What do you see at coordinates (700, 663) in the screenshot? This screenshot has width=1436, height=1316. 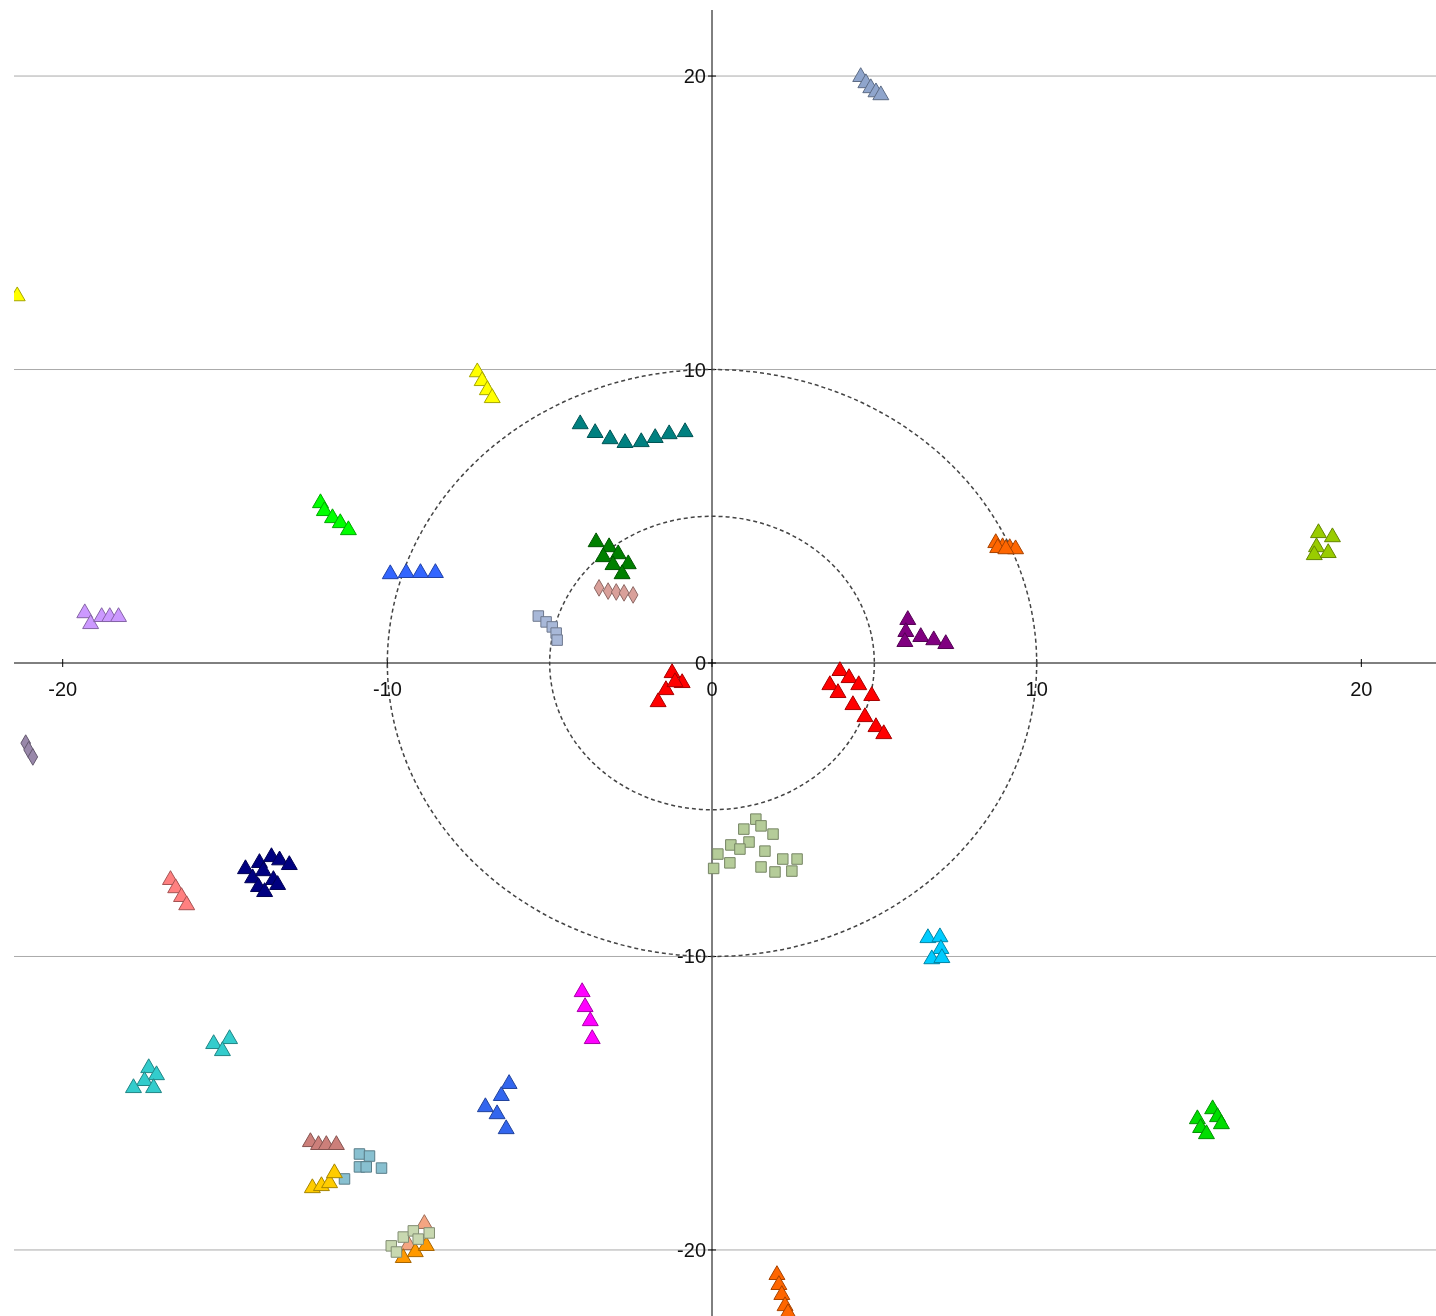 I see `y-tick-label: 0` at bounding box center [700, 663].